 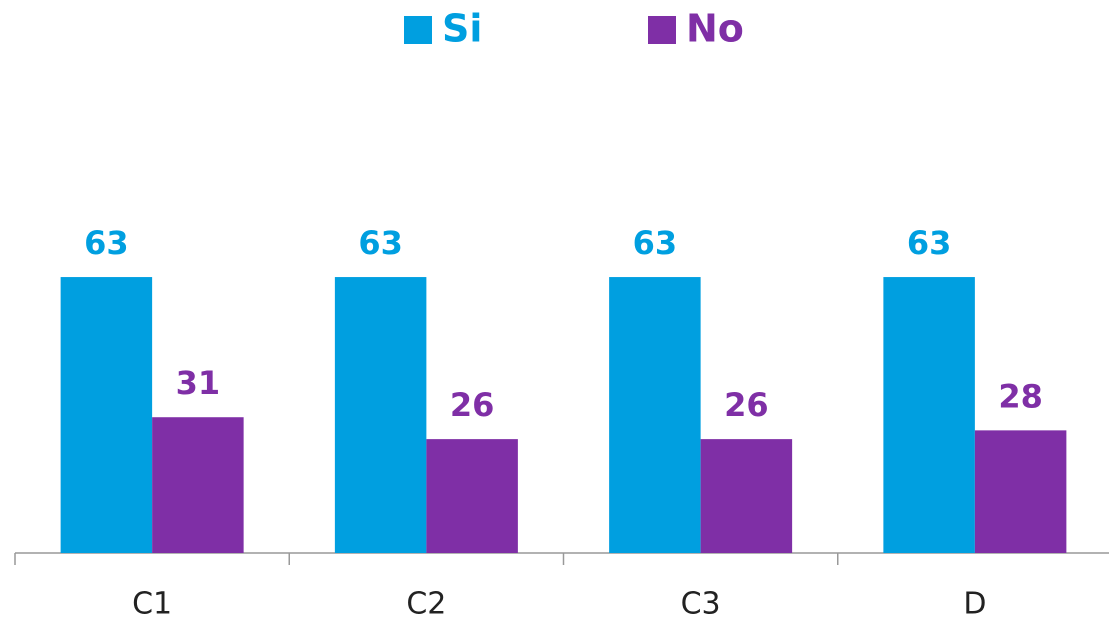 What do you see at coordinates (462, 29) in the screenshot?
I see `legend-label: Si` at bounding box center [462, 29].